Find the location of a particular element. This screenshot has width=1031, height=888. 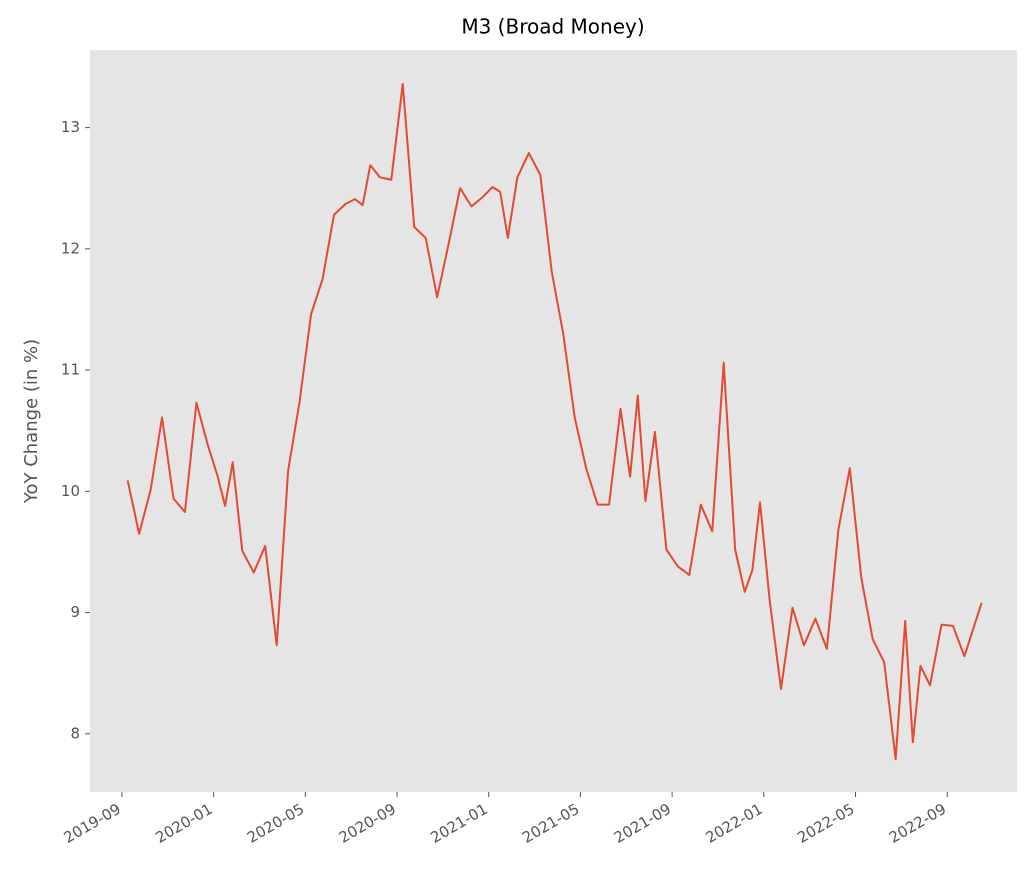

y-tick-label: 12 is located at coordinates (70, 248).